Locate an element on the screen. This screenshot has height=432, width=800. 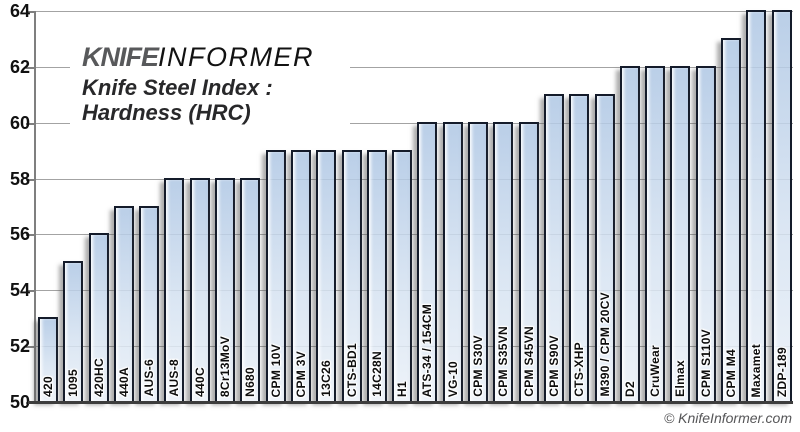
bar-label: 420HC is located at coordinates (98, 377).